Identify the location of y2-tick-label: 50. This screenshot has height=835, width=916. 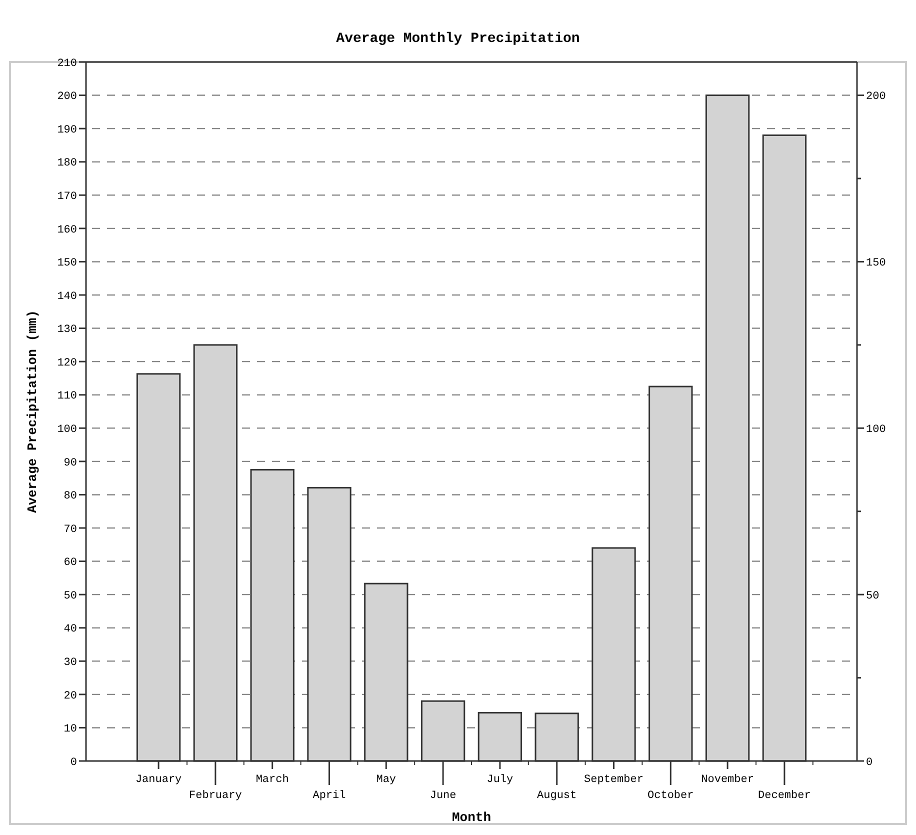
(873, 596).